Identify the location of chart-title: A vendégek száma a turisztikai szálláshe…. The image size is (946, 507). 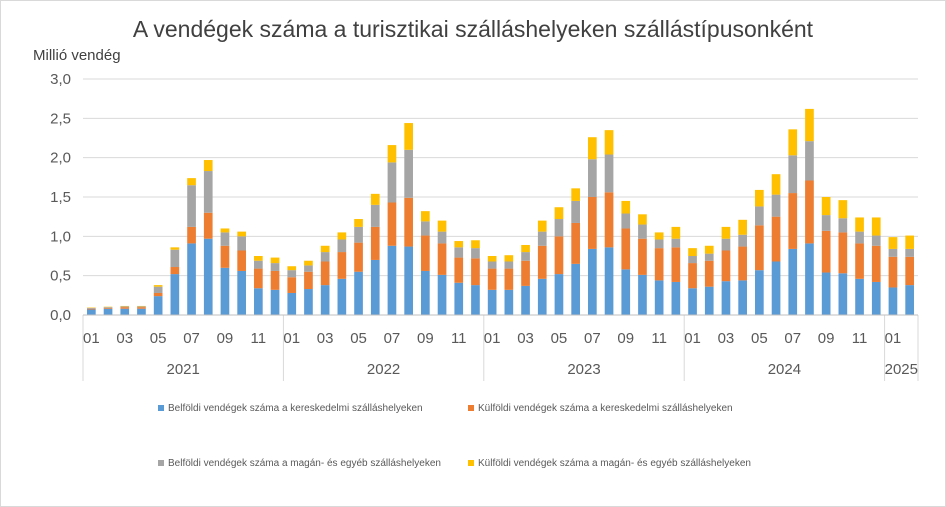
(473, 29).